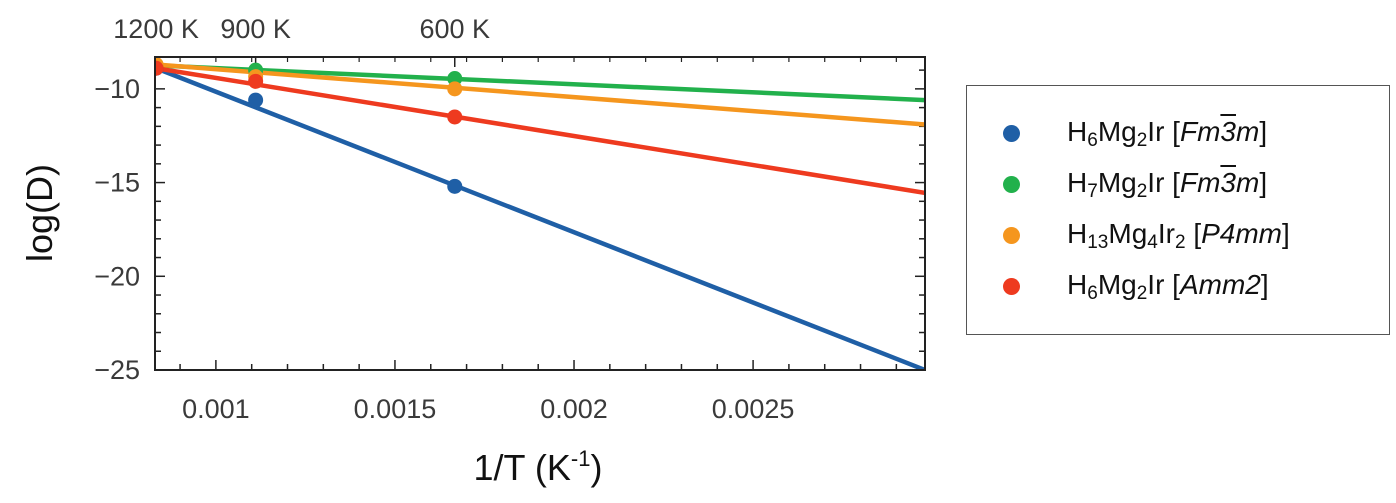 Image resolution: width=1396 pixels, height=503 pixels. I want to click on legend-label: H7Mg2Ir [Fm3m], so click(1167, 184).